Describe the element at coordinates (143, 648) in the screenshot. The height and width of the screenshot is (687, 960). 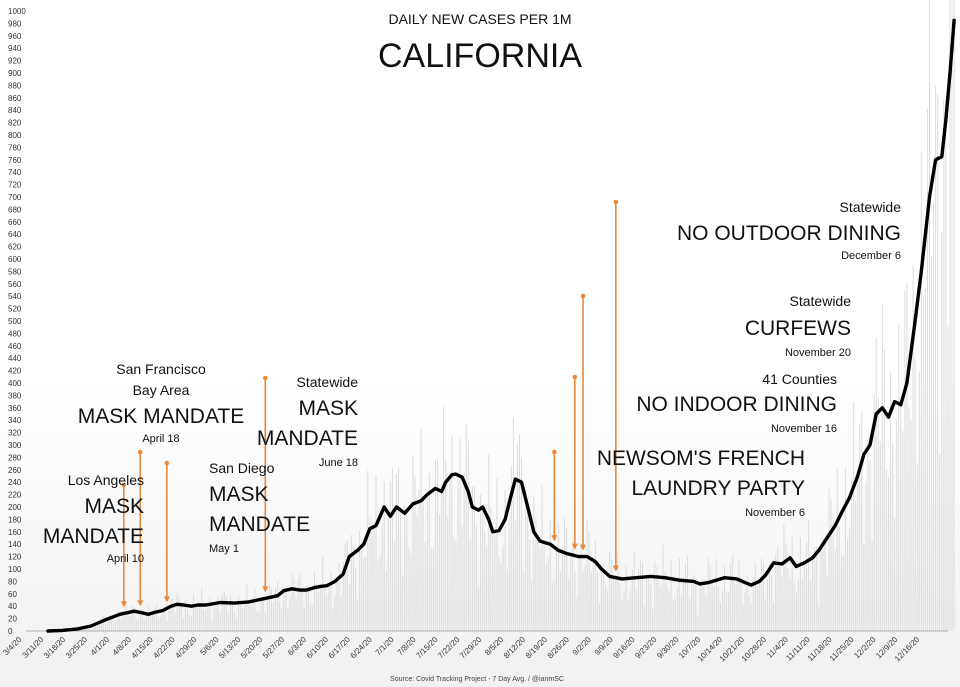
I see `x-tick-label: 4/15/20` at that location.